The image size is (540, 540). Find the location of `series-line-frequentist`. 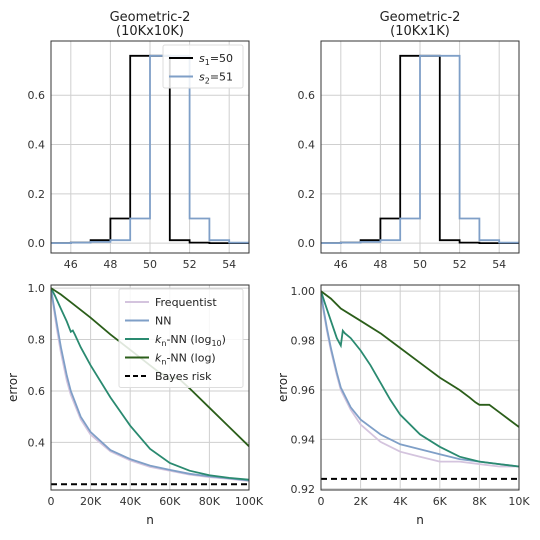

series-line-frequentist is located at coordinates (420, 379).